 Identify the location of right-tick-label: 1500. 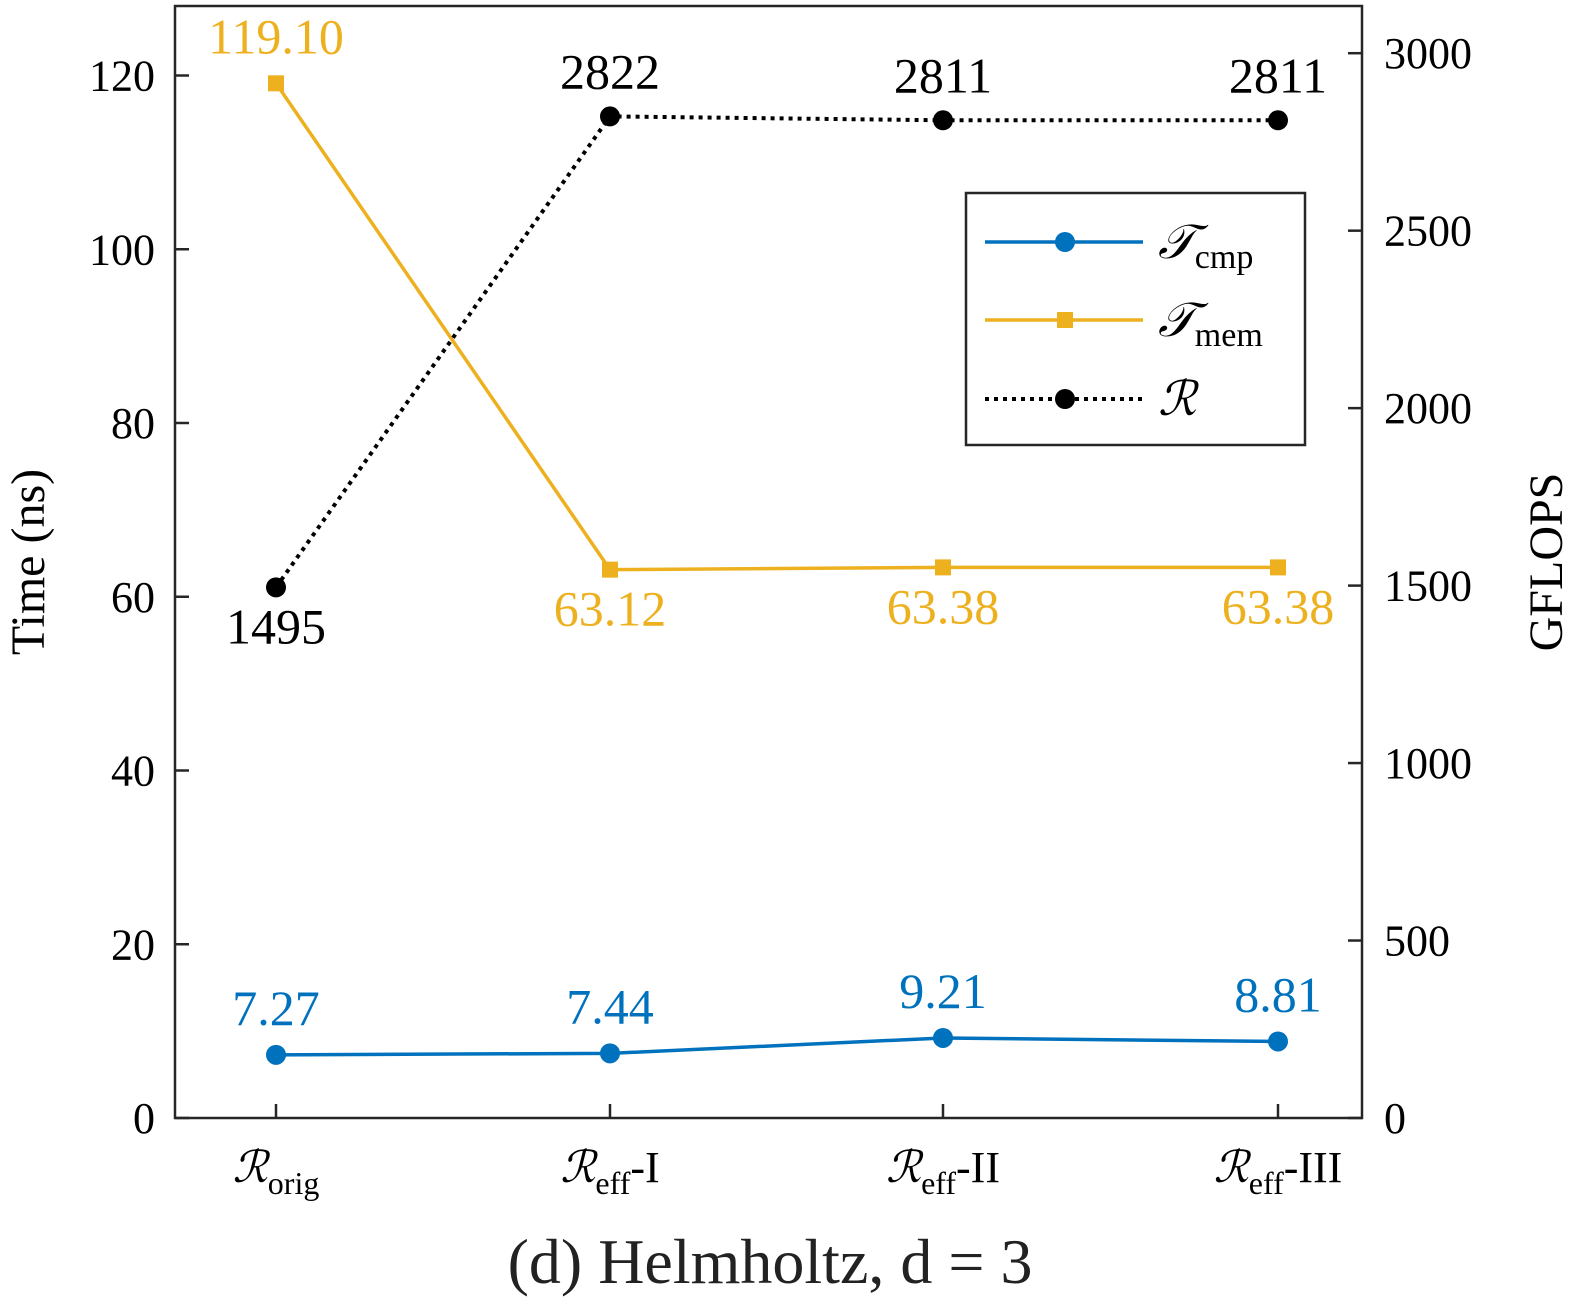
(1428, 586).